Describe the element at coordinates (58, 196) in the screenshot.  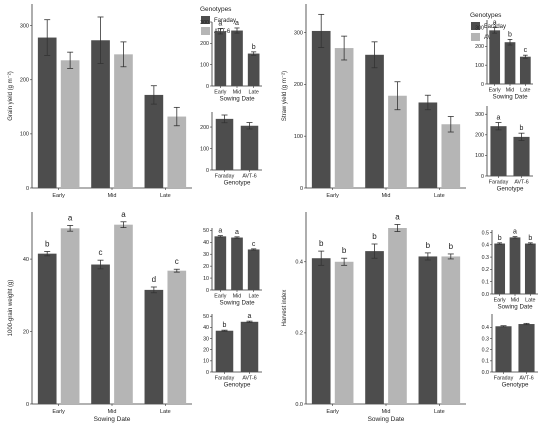
I see `grain-main-category-label: Early` at that location.